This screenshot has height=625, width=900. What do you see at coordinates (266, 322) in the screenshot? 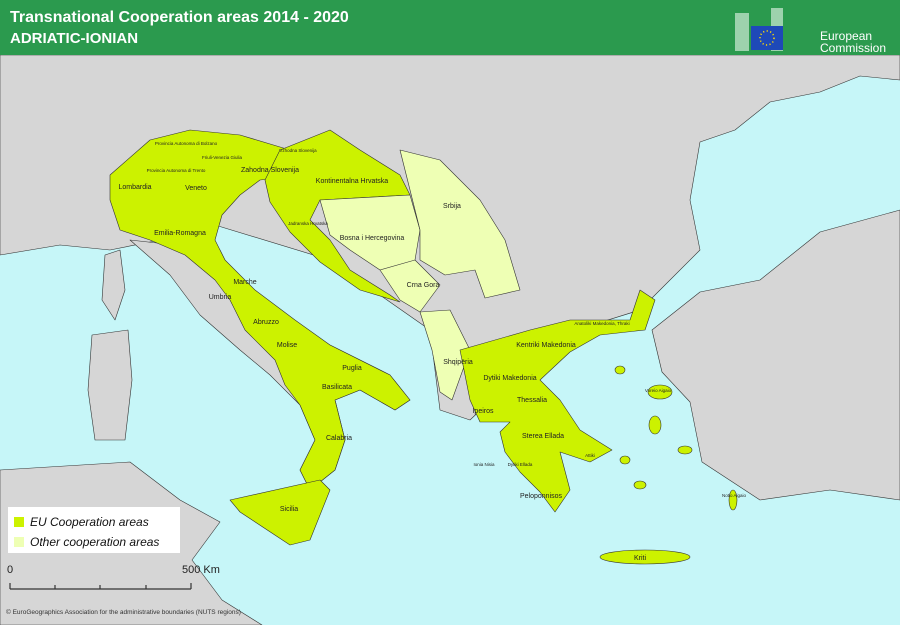
I see `label-abruzzo: Abruzzo` at bounding box center [266, 322].